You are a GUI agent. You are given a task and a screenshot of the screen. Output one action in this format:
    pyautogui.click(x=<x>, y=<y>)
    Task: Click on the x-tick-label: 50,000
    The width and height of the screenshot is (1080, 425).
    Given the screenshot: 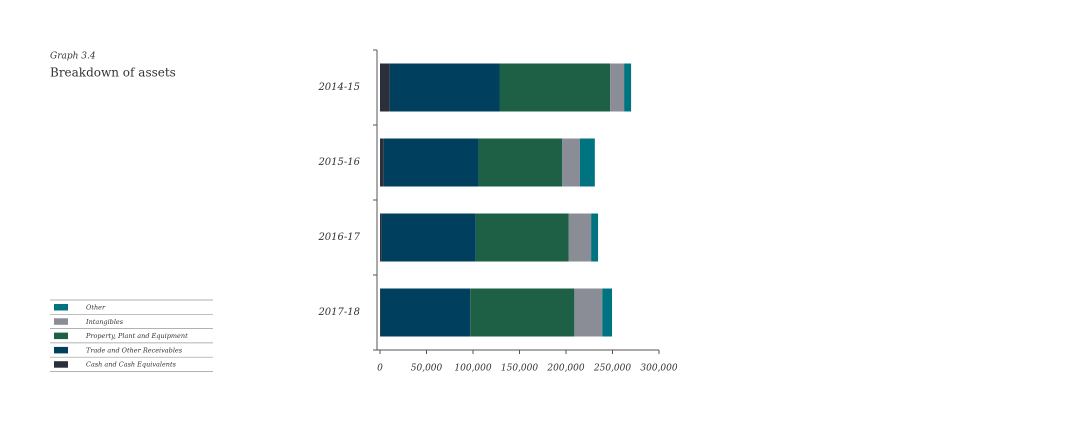 What is the action you would take?
    pyautogui.click(x=427, y=369)
    